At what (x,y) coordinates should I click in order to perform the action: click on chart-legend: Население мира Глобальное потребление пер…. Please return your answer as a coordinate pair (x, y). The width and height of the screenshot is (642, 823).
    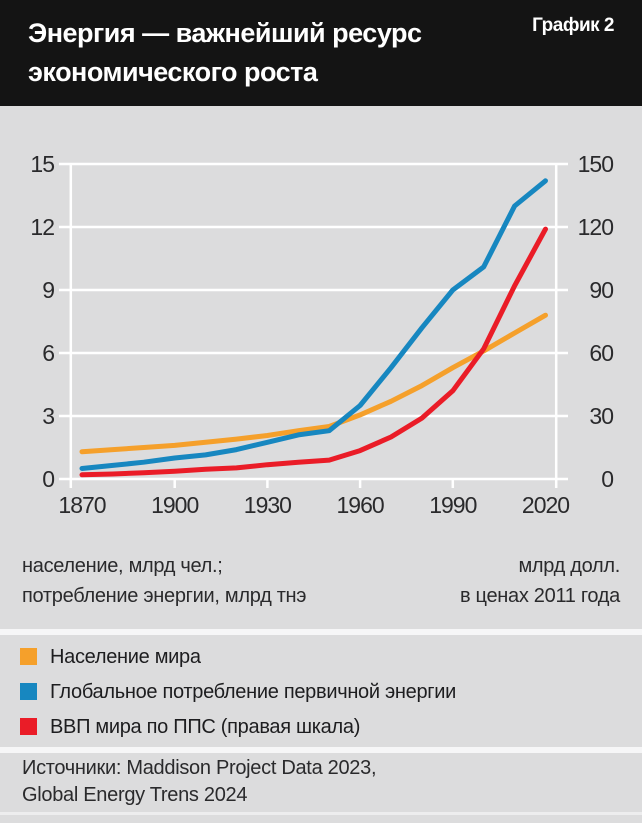
    Looking at the image, I should click on (320, 691).